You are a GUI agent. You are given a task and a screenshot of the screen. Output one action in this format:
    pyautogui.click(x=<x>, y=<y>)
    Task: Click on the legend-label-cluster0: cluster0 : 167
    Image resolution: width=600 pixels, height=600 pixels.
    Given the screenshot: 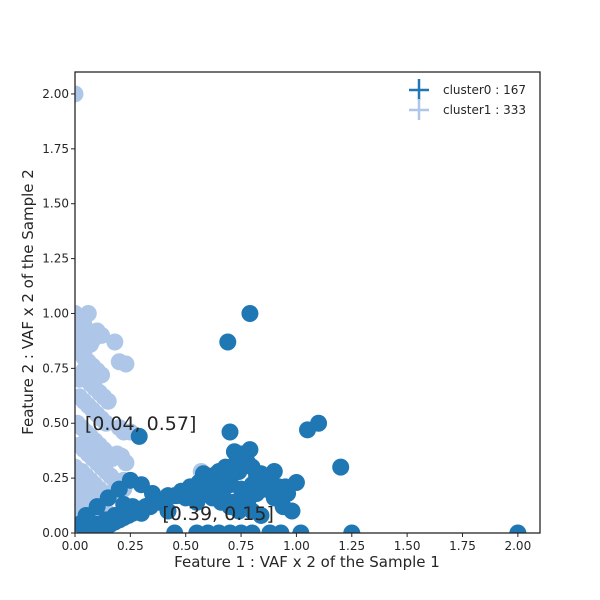 What is the action you would take?
    pyautogui.click(x=484, y=90)
    